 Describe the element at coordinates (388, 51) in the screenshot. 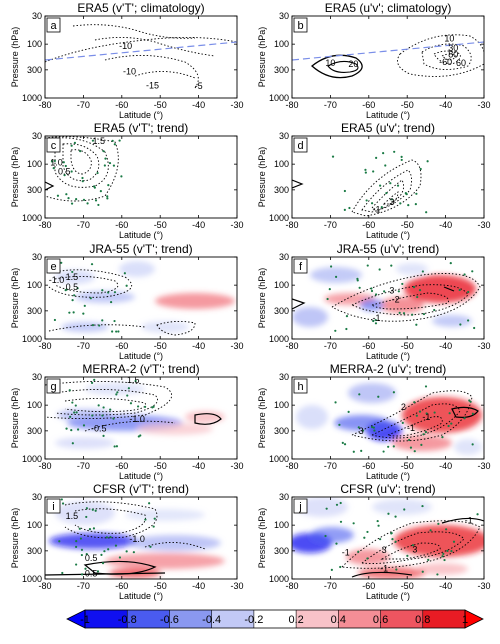

I see `tropopause-line` at that location.